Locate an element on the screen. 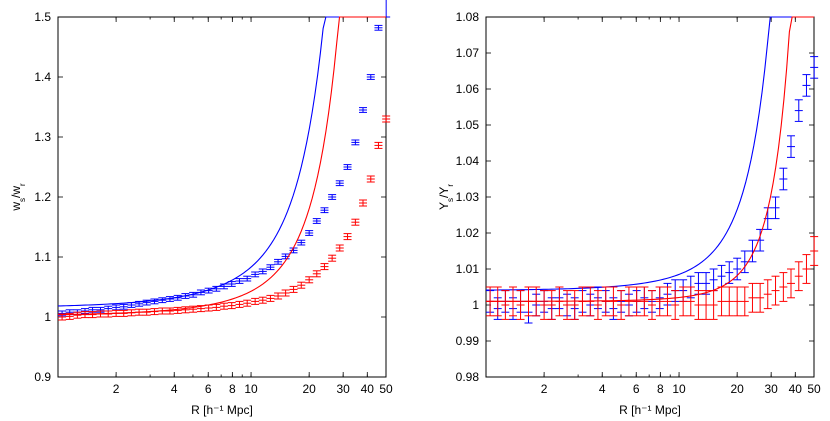 The width and height of the screenshot is (830, 421). y-axis-label: ws/wr is located at coordinates (18, 197).